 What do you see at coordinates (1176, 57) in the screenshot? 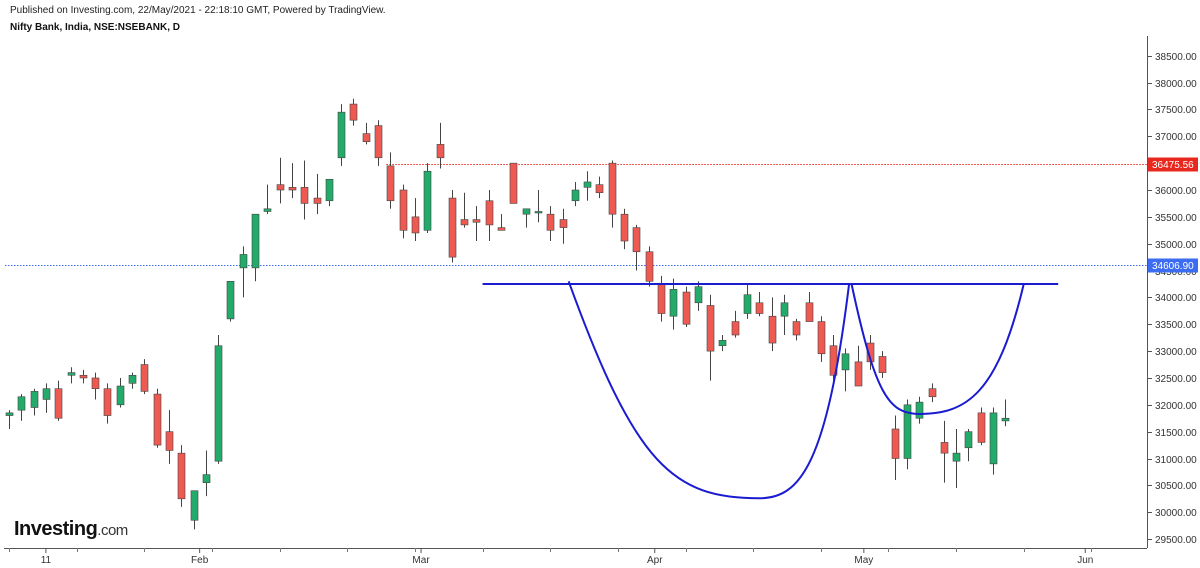
I see `y-tick-label: 38500.00` at bounding box center [1176, 57].